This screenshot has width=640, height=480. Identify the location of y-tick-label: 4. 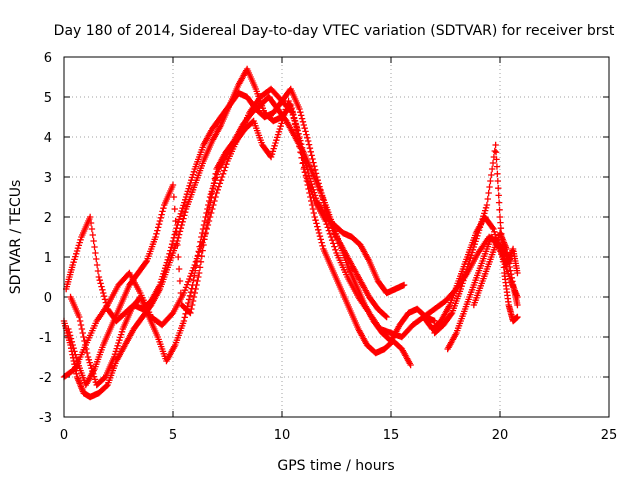
(48, 138).